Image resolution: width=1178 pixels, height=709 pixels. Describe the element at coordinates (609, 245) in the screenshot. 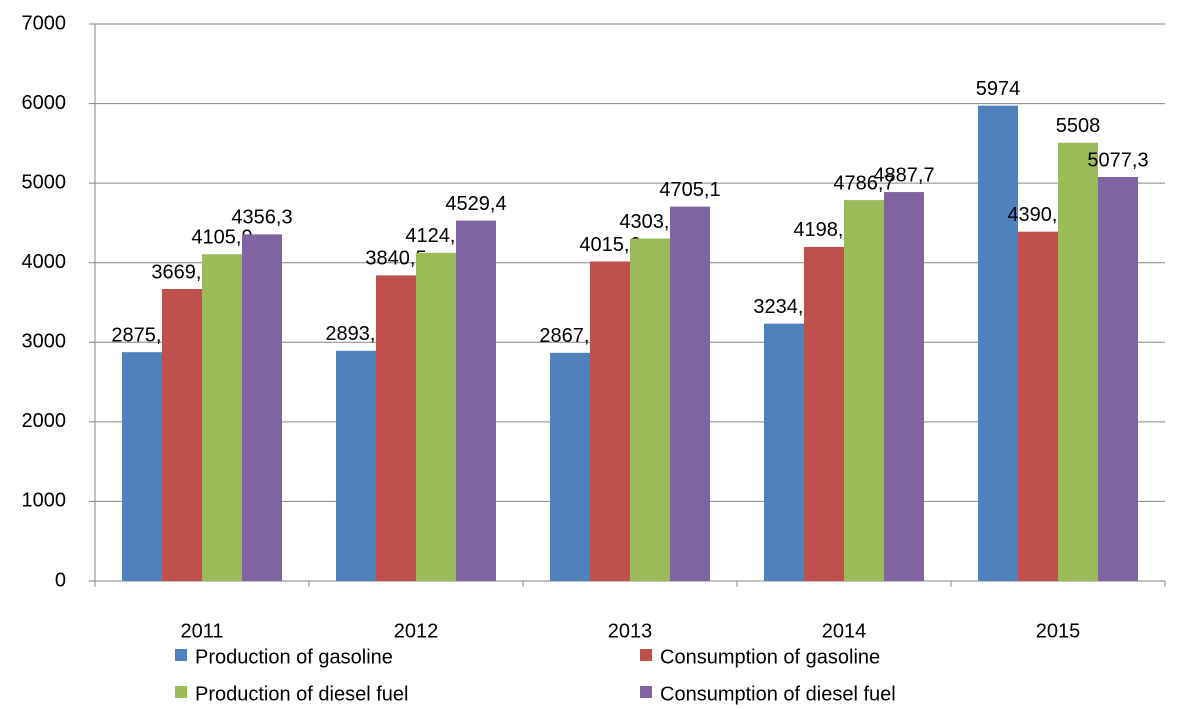

I see `data-label: 4015,6` at that location.